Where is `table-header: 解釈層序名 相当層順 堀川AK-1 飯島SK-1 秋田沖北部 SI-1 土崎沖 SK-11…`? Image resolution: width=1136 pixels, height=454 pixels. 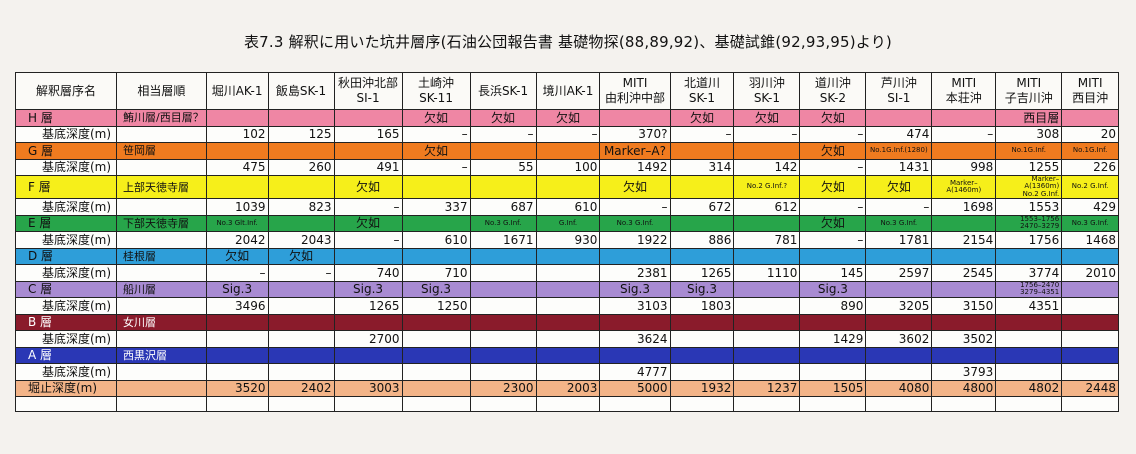 table-header: 解釈層序名 相当層順 堀川AK-1 飯島SK-1 秋田沖北部 SI-1 土崎沖 SK-11… is located at coordinates (566, 91).